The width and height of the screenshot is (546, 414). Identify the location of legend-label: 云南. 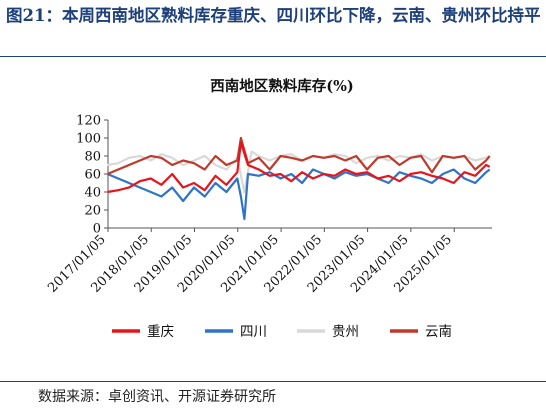
(438, 332).